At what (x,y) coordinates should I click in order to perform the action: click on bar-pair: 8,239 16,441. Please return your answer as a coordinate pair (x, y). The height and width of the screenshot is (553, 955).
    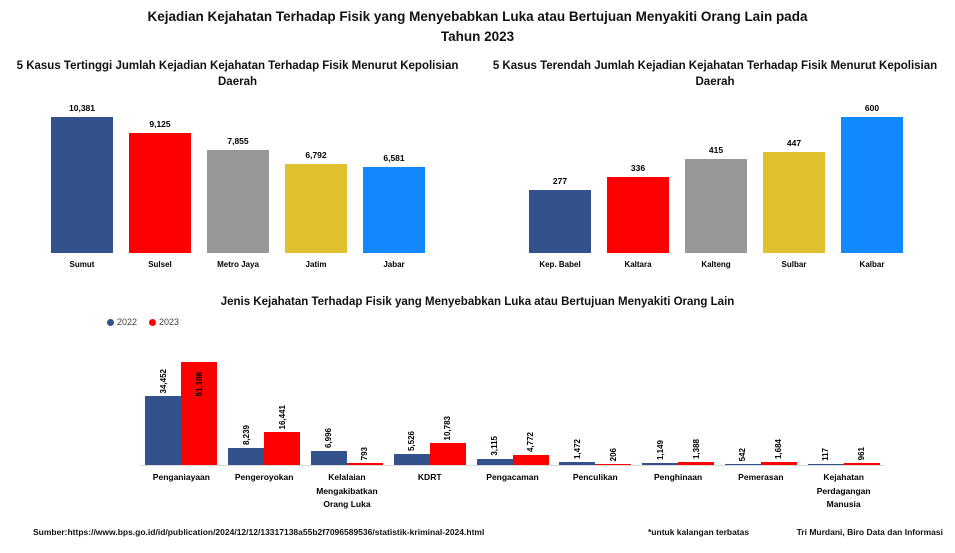
    Looking at the image, I should click on (264, 407).